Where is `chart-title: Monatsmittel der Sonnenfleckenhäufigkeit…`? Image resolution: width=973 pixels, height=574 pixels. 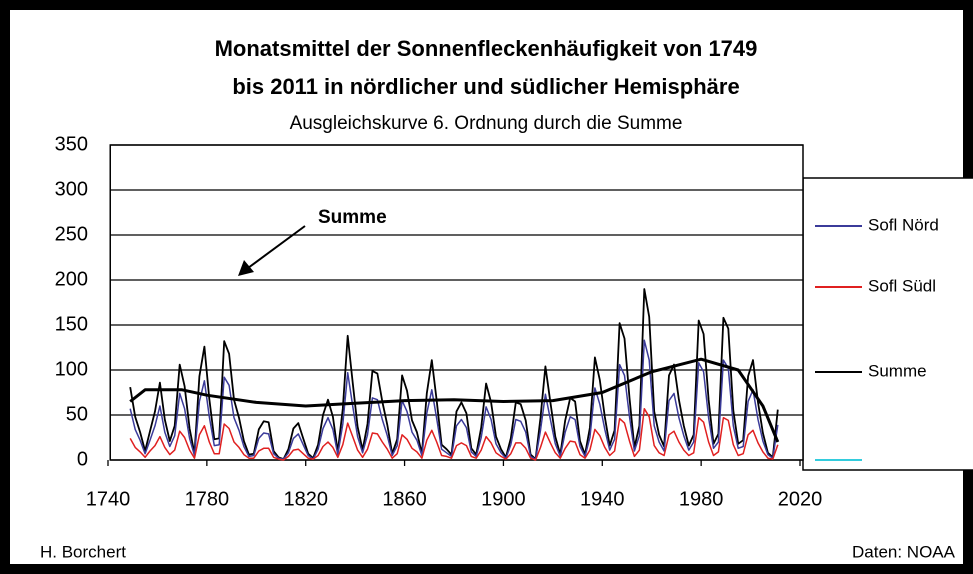 chart-title: Monatsmittel der Sonnenfleckenhäufigkeit… is located at coordinates (486, 48).